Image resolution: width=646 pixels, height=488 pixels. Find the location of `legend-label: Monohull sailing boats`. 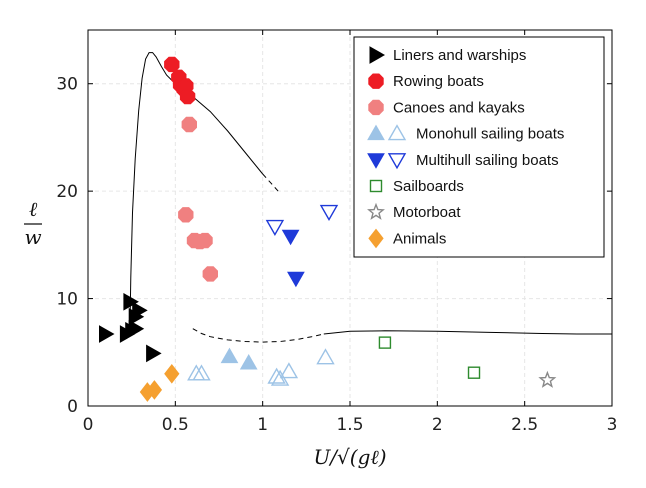

legend-label: Monohull sailing boats is located at coordinates (490, 134).